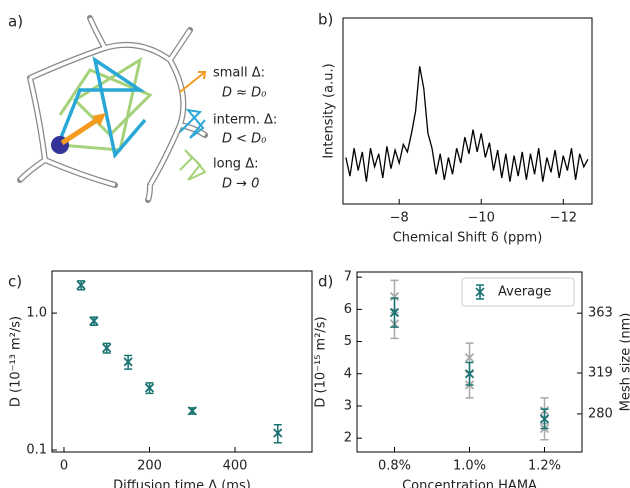  What do you see at coordinates (348, 277) in the screenshot?
I see `y-tick-label: 7` at bounding box center [348, 277].